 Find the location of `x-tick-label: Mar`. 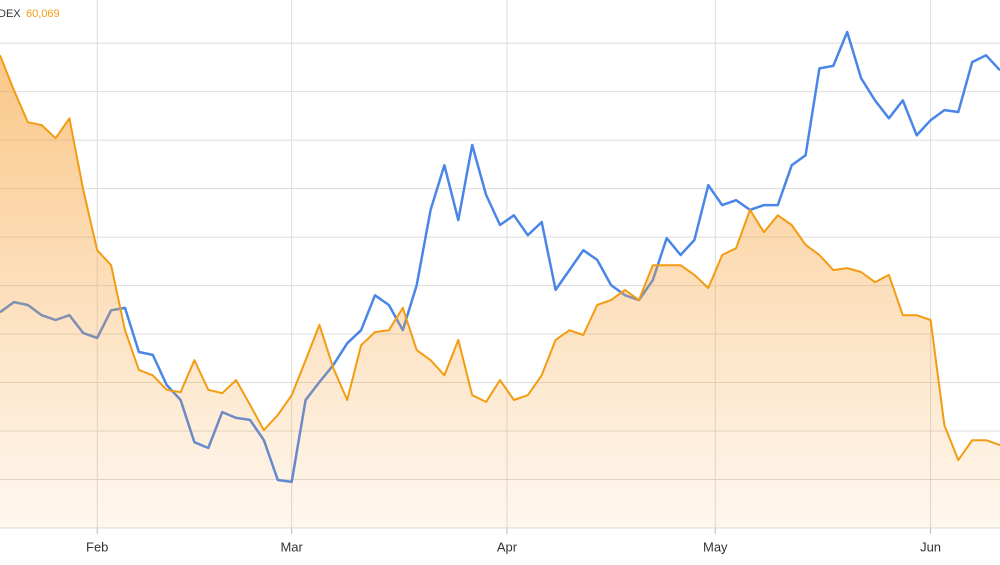

x-tick-label: Mar is located at coordinates (291, 546).